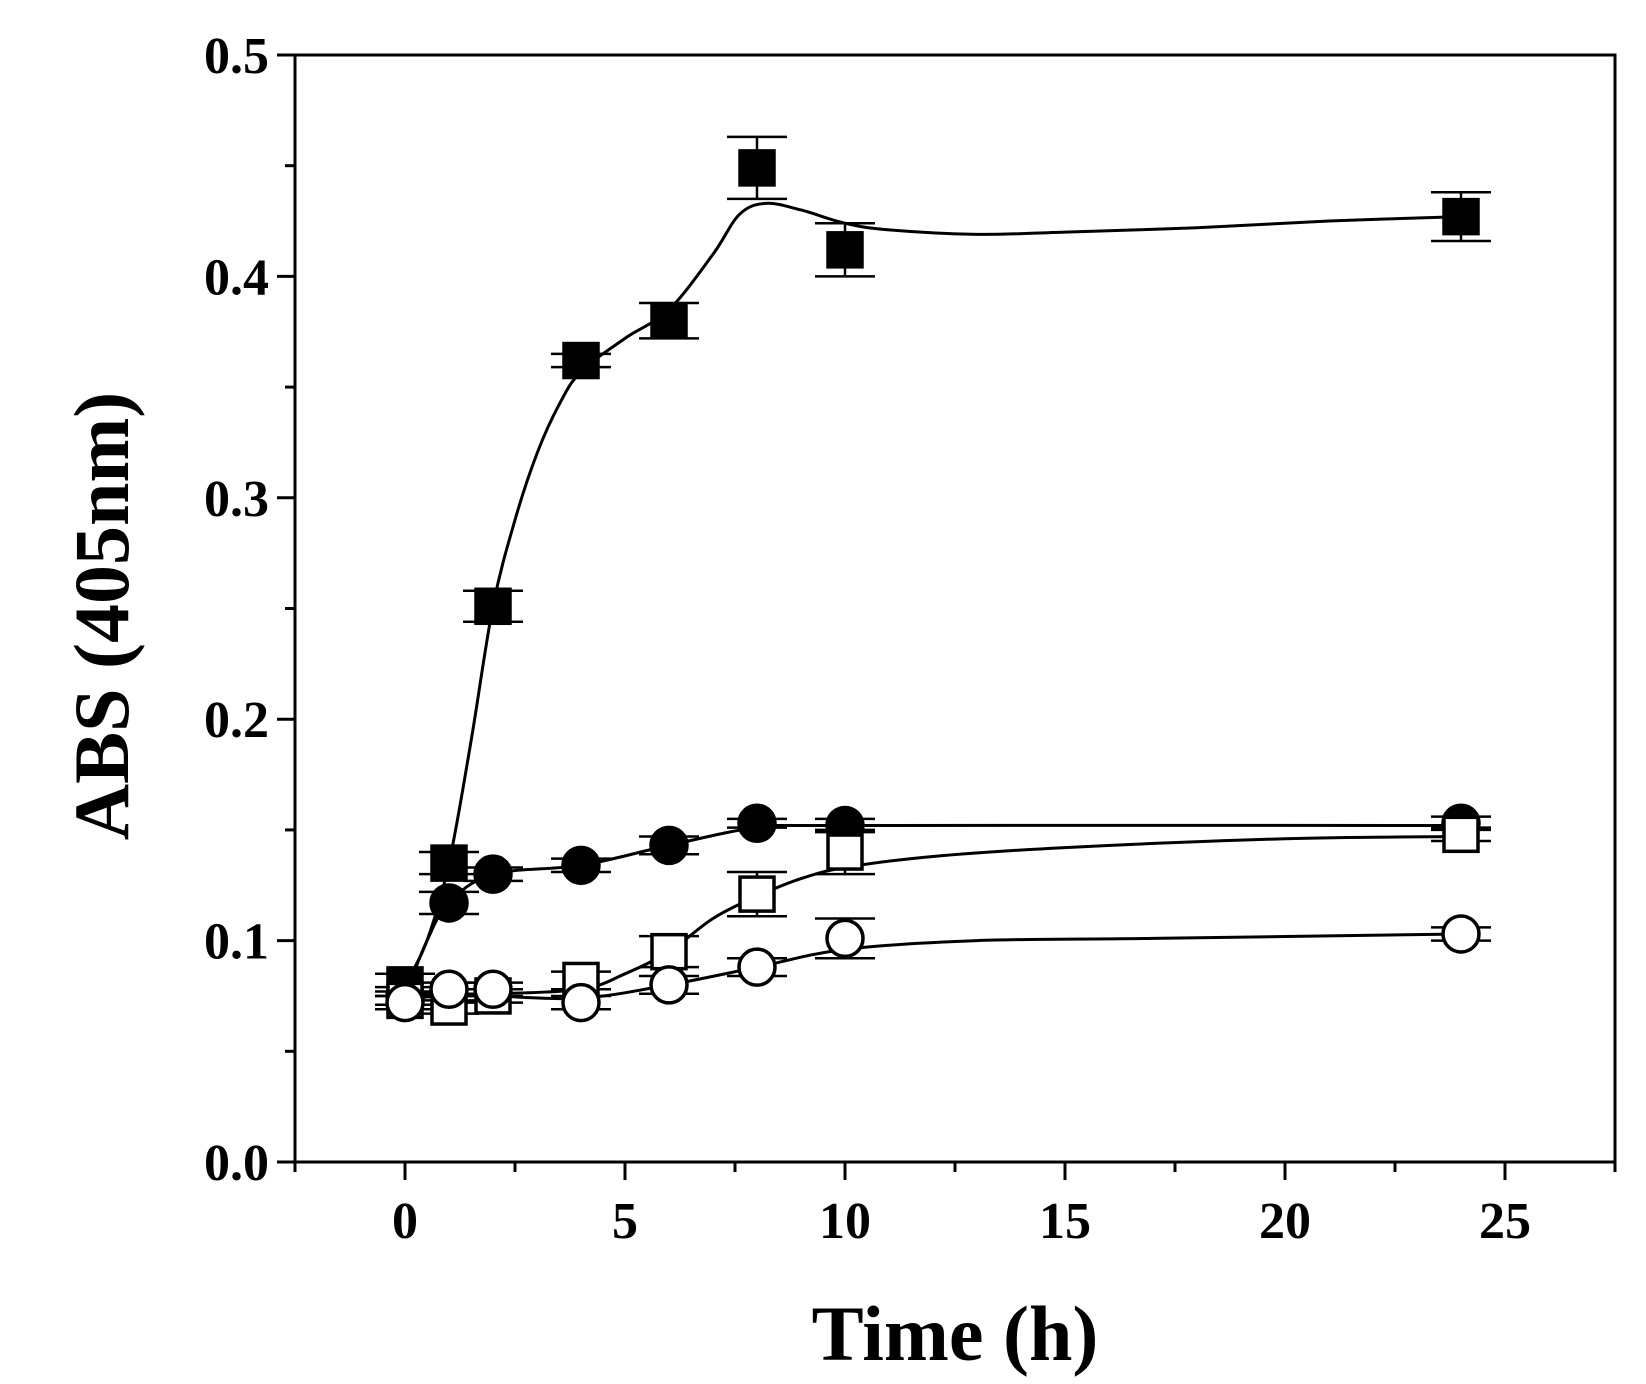 The width and height of the screenshot is (1646, 1384). Describe the element at coordinates (955, 1333) in the screenshot. I see `x-axis-title: Time (h)` at that location.